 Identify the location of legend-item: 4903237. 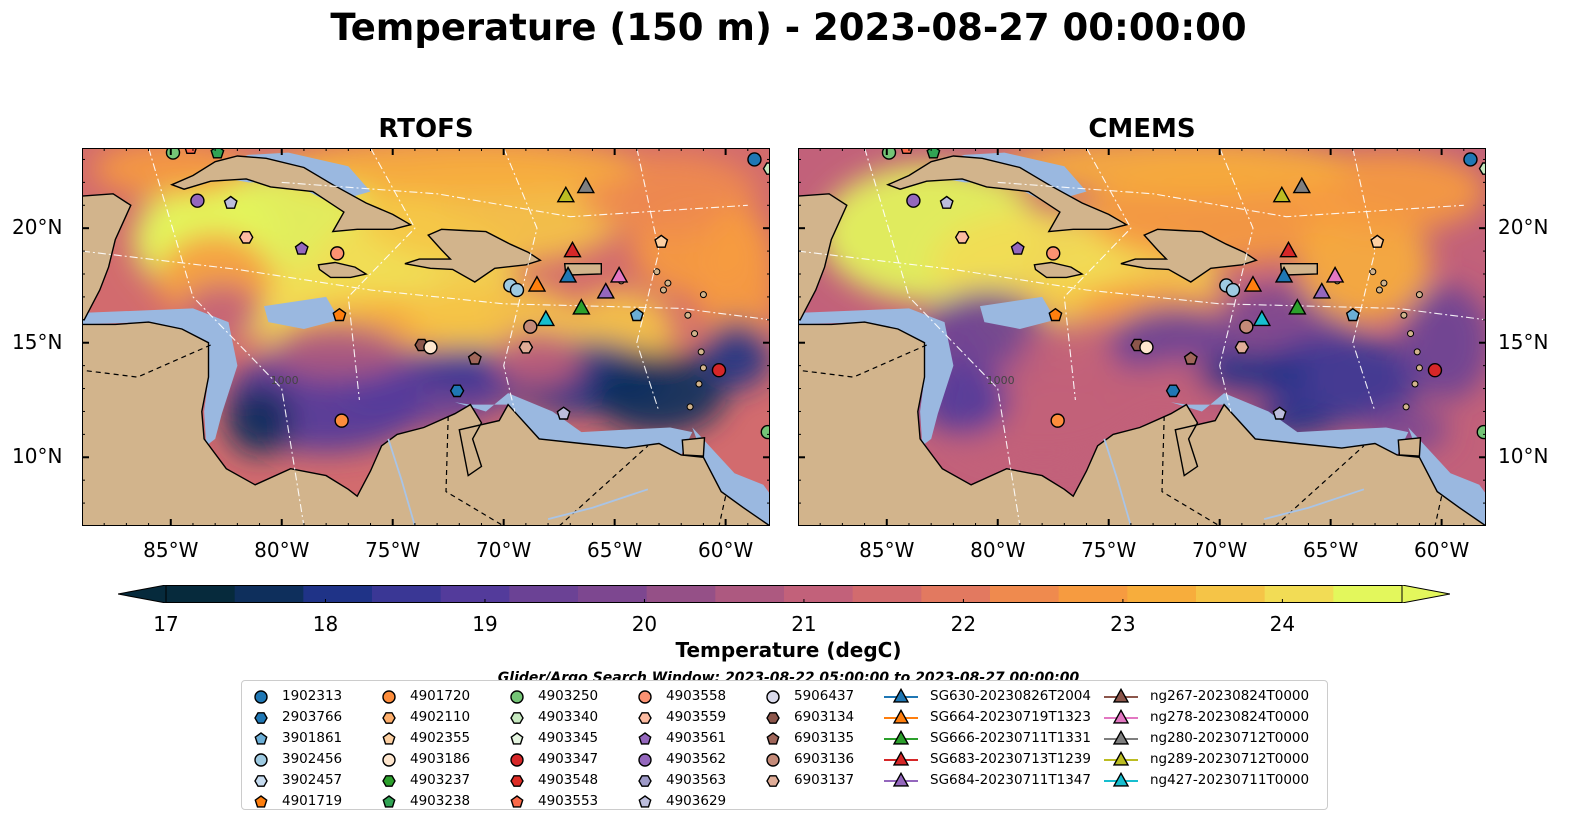
(425, 779).